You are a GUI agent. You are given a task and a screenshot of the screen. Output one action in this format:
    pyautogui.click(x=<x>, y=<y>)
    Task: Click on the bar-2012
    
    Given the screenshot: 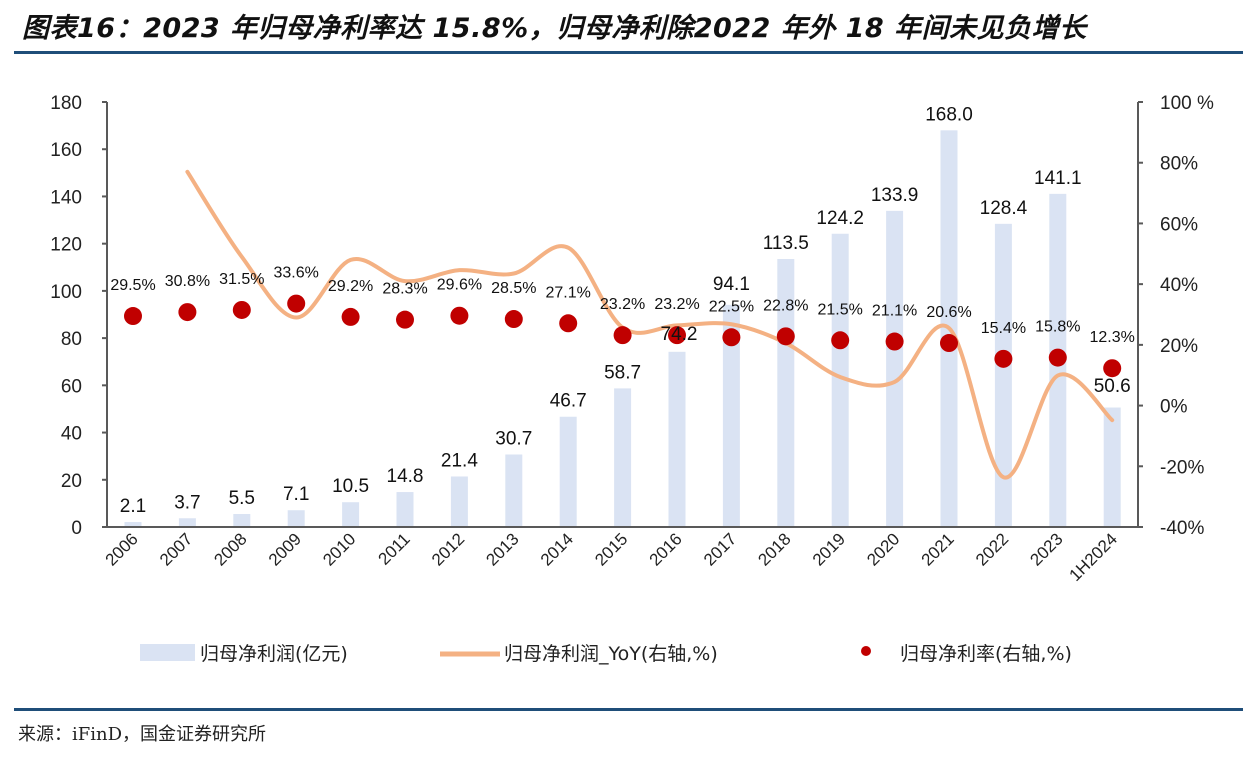 What is the action you would take?
    pyautogui.click(x=459, y=501)
    